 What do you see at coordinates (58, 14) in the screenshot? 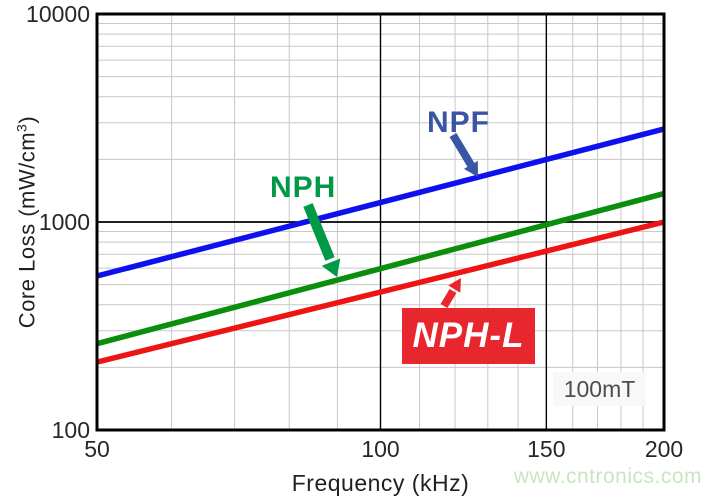
I see `y-tick-label: 10000` at bounding box center [58, 14].